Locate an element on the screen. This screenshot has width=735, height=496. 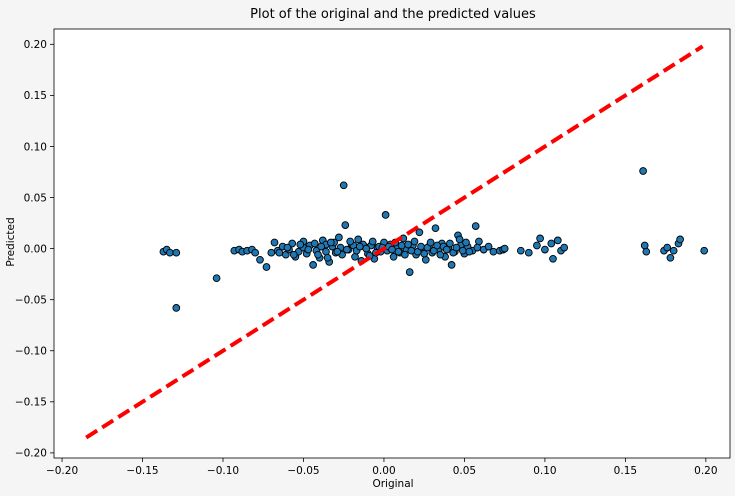
y-tick-label: 0.20 is located at coordinates (35, 45).